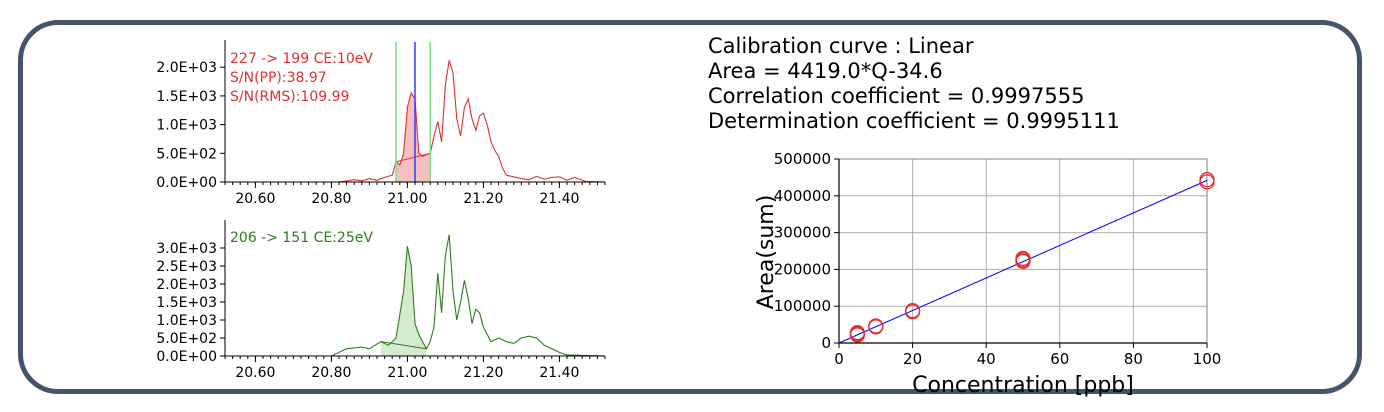 This screenshot has height=412, width=1384. I want to click on chrom1-trace, so click(415, 121).